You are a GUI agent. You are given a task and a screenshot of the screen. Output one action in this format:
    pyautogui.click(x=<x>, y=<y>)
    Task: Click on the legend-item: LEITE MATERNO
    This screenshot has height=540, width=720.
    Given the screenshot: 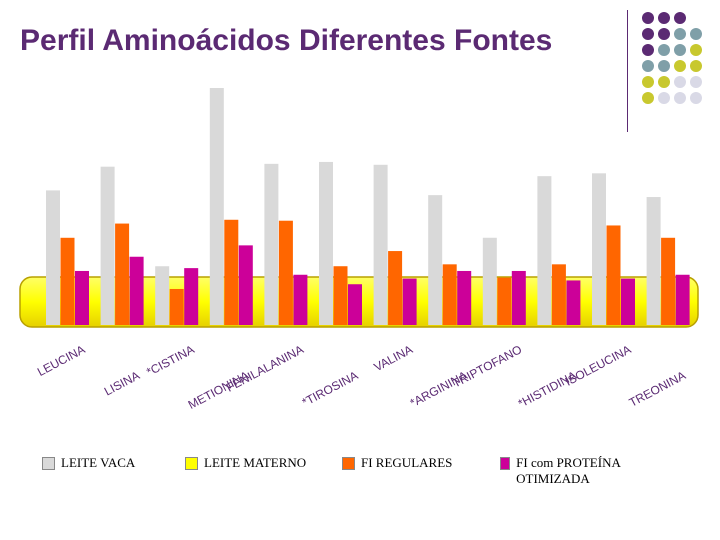 What is the action you would take?
    pyautogui.click(x=245, y=463)
    